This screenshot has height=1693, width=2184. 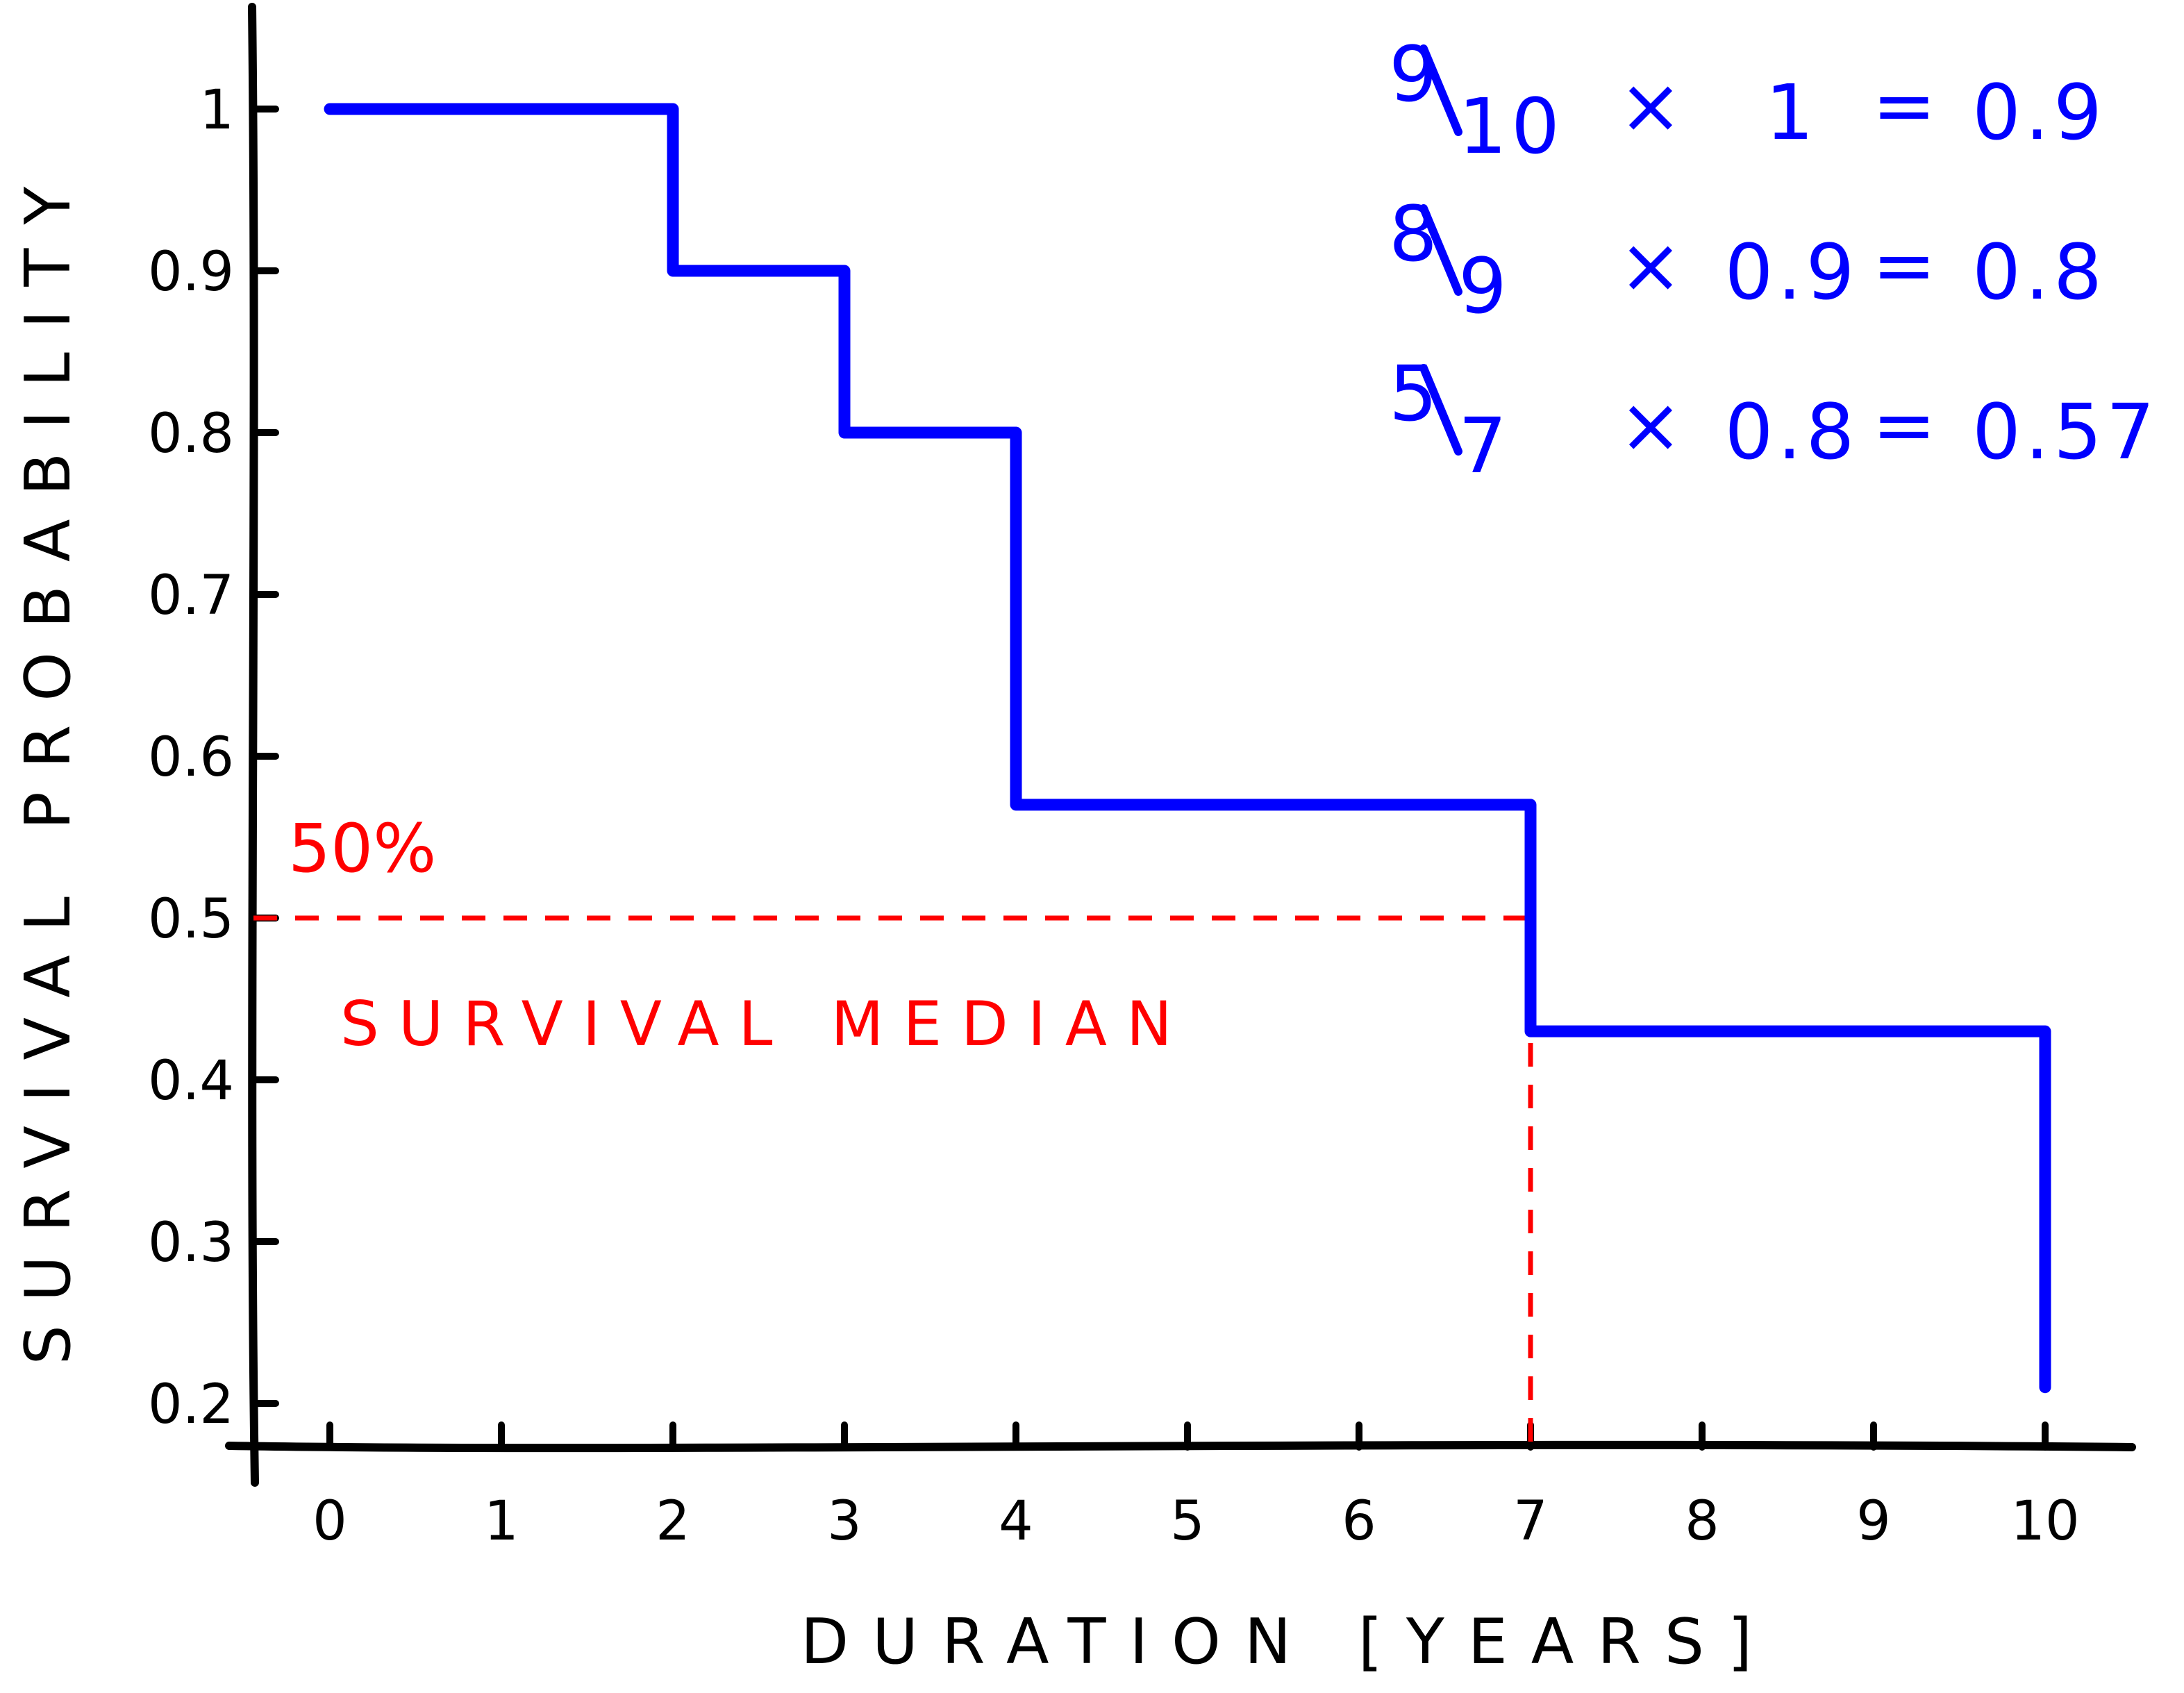 What do you see at coordinates (1180, 1446) in the screenshot?
I see `x-axis-line` at bounding box center [1180, 1446].